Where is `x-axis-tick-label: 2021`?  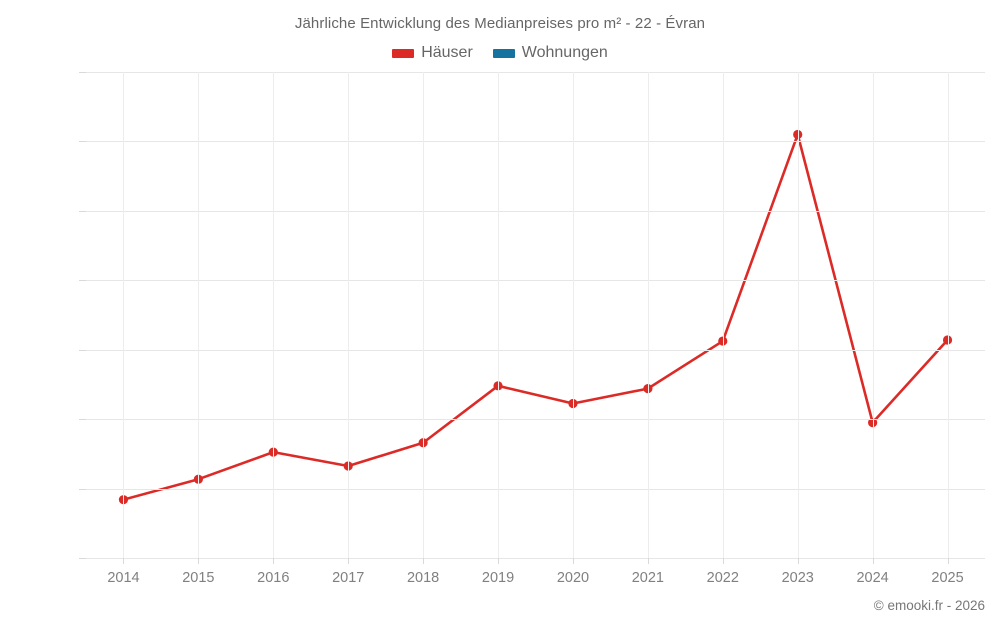 x-axis-tick-label: 2021 is located at coordinates (647, 578).